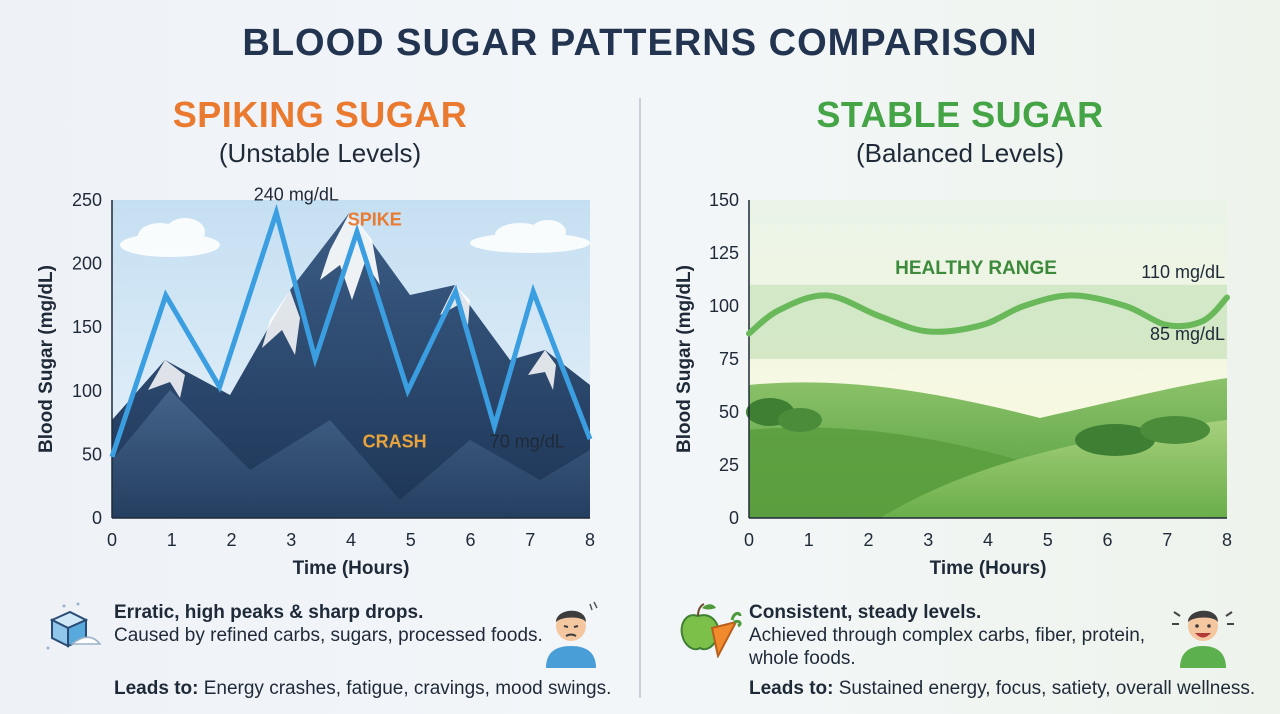 Image resolution: width=1280 pixels, height=714 pixels. What do you see at coordinates (960, 114) in the screenshot?
I see `stable-title: STABLE SUGAR` at bounding box center [960, 114].